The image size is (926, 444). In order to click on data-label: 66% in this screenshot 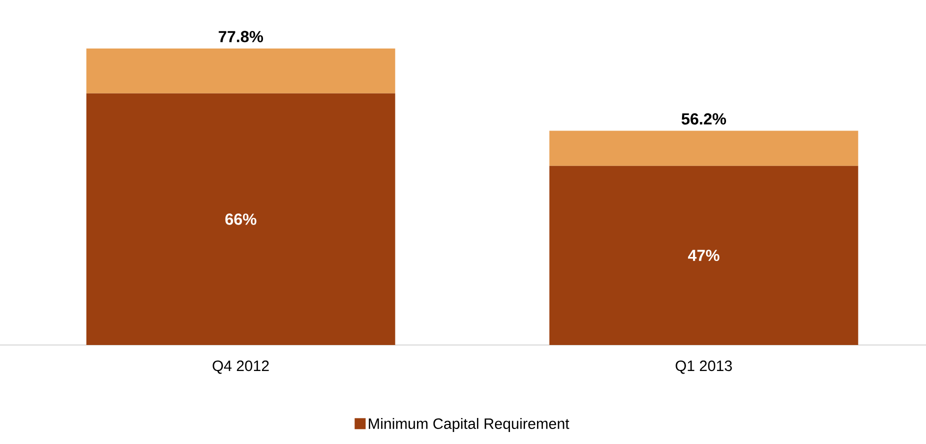, I will do `click(240, 219)`.